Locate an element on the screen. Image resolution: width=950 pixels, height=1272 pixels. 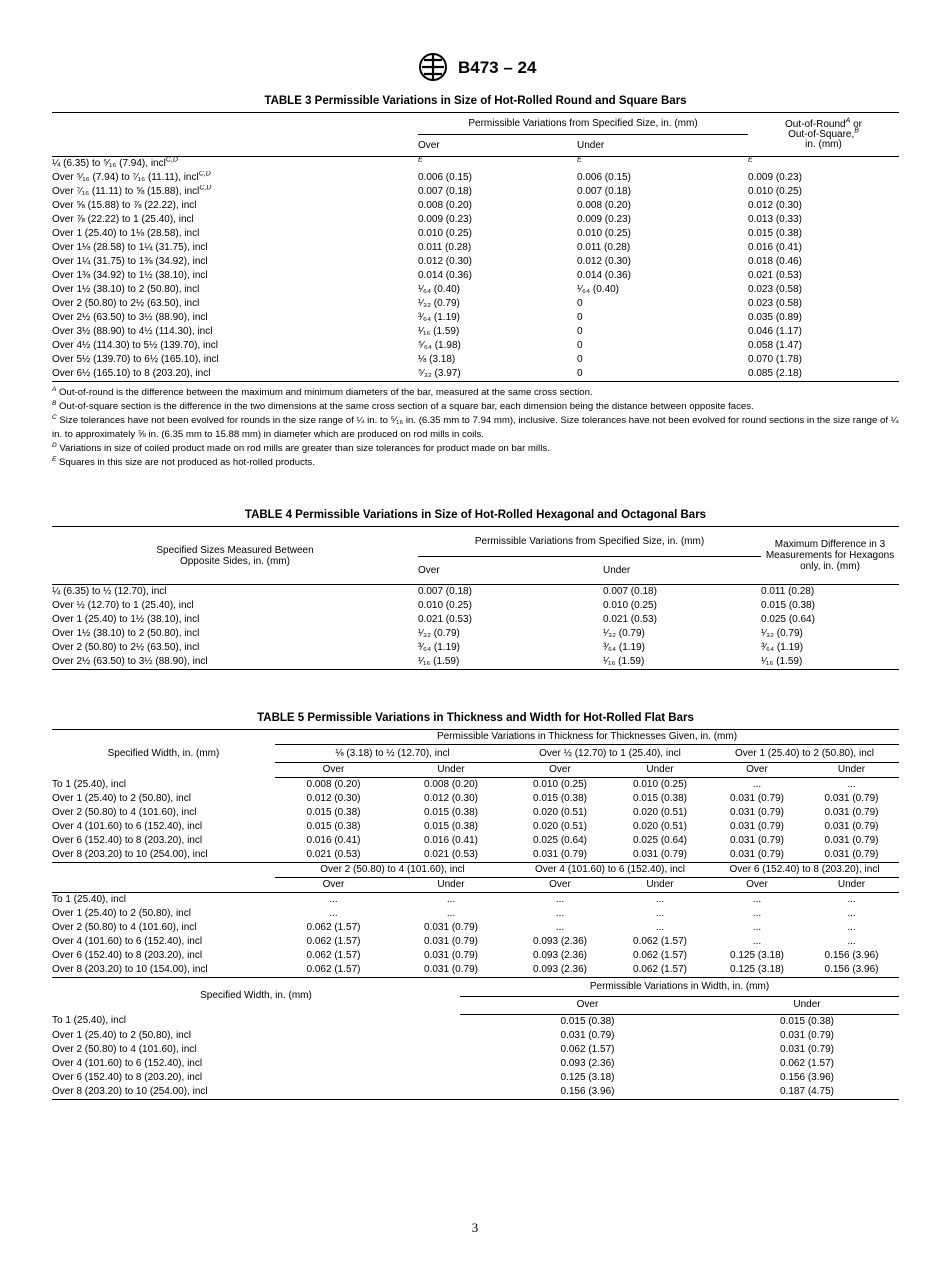
cell-text: 0.012 (0.30) is located at coordinates (604, 261).